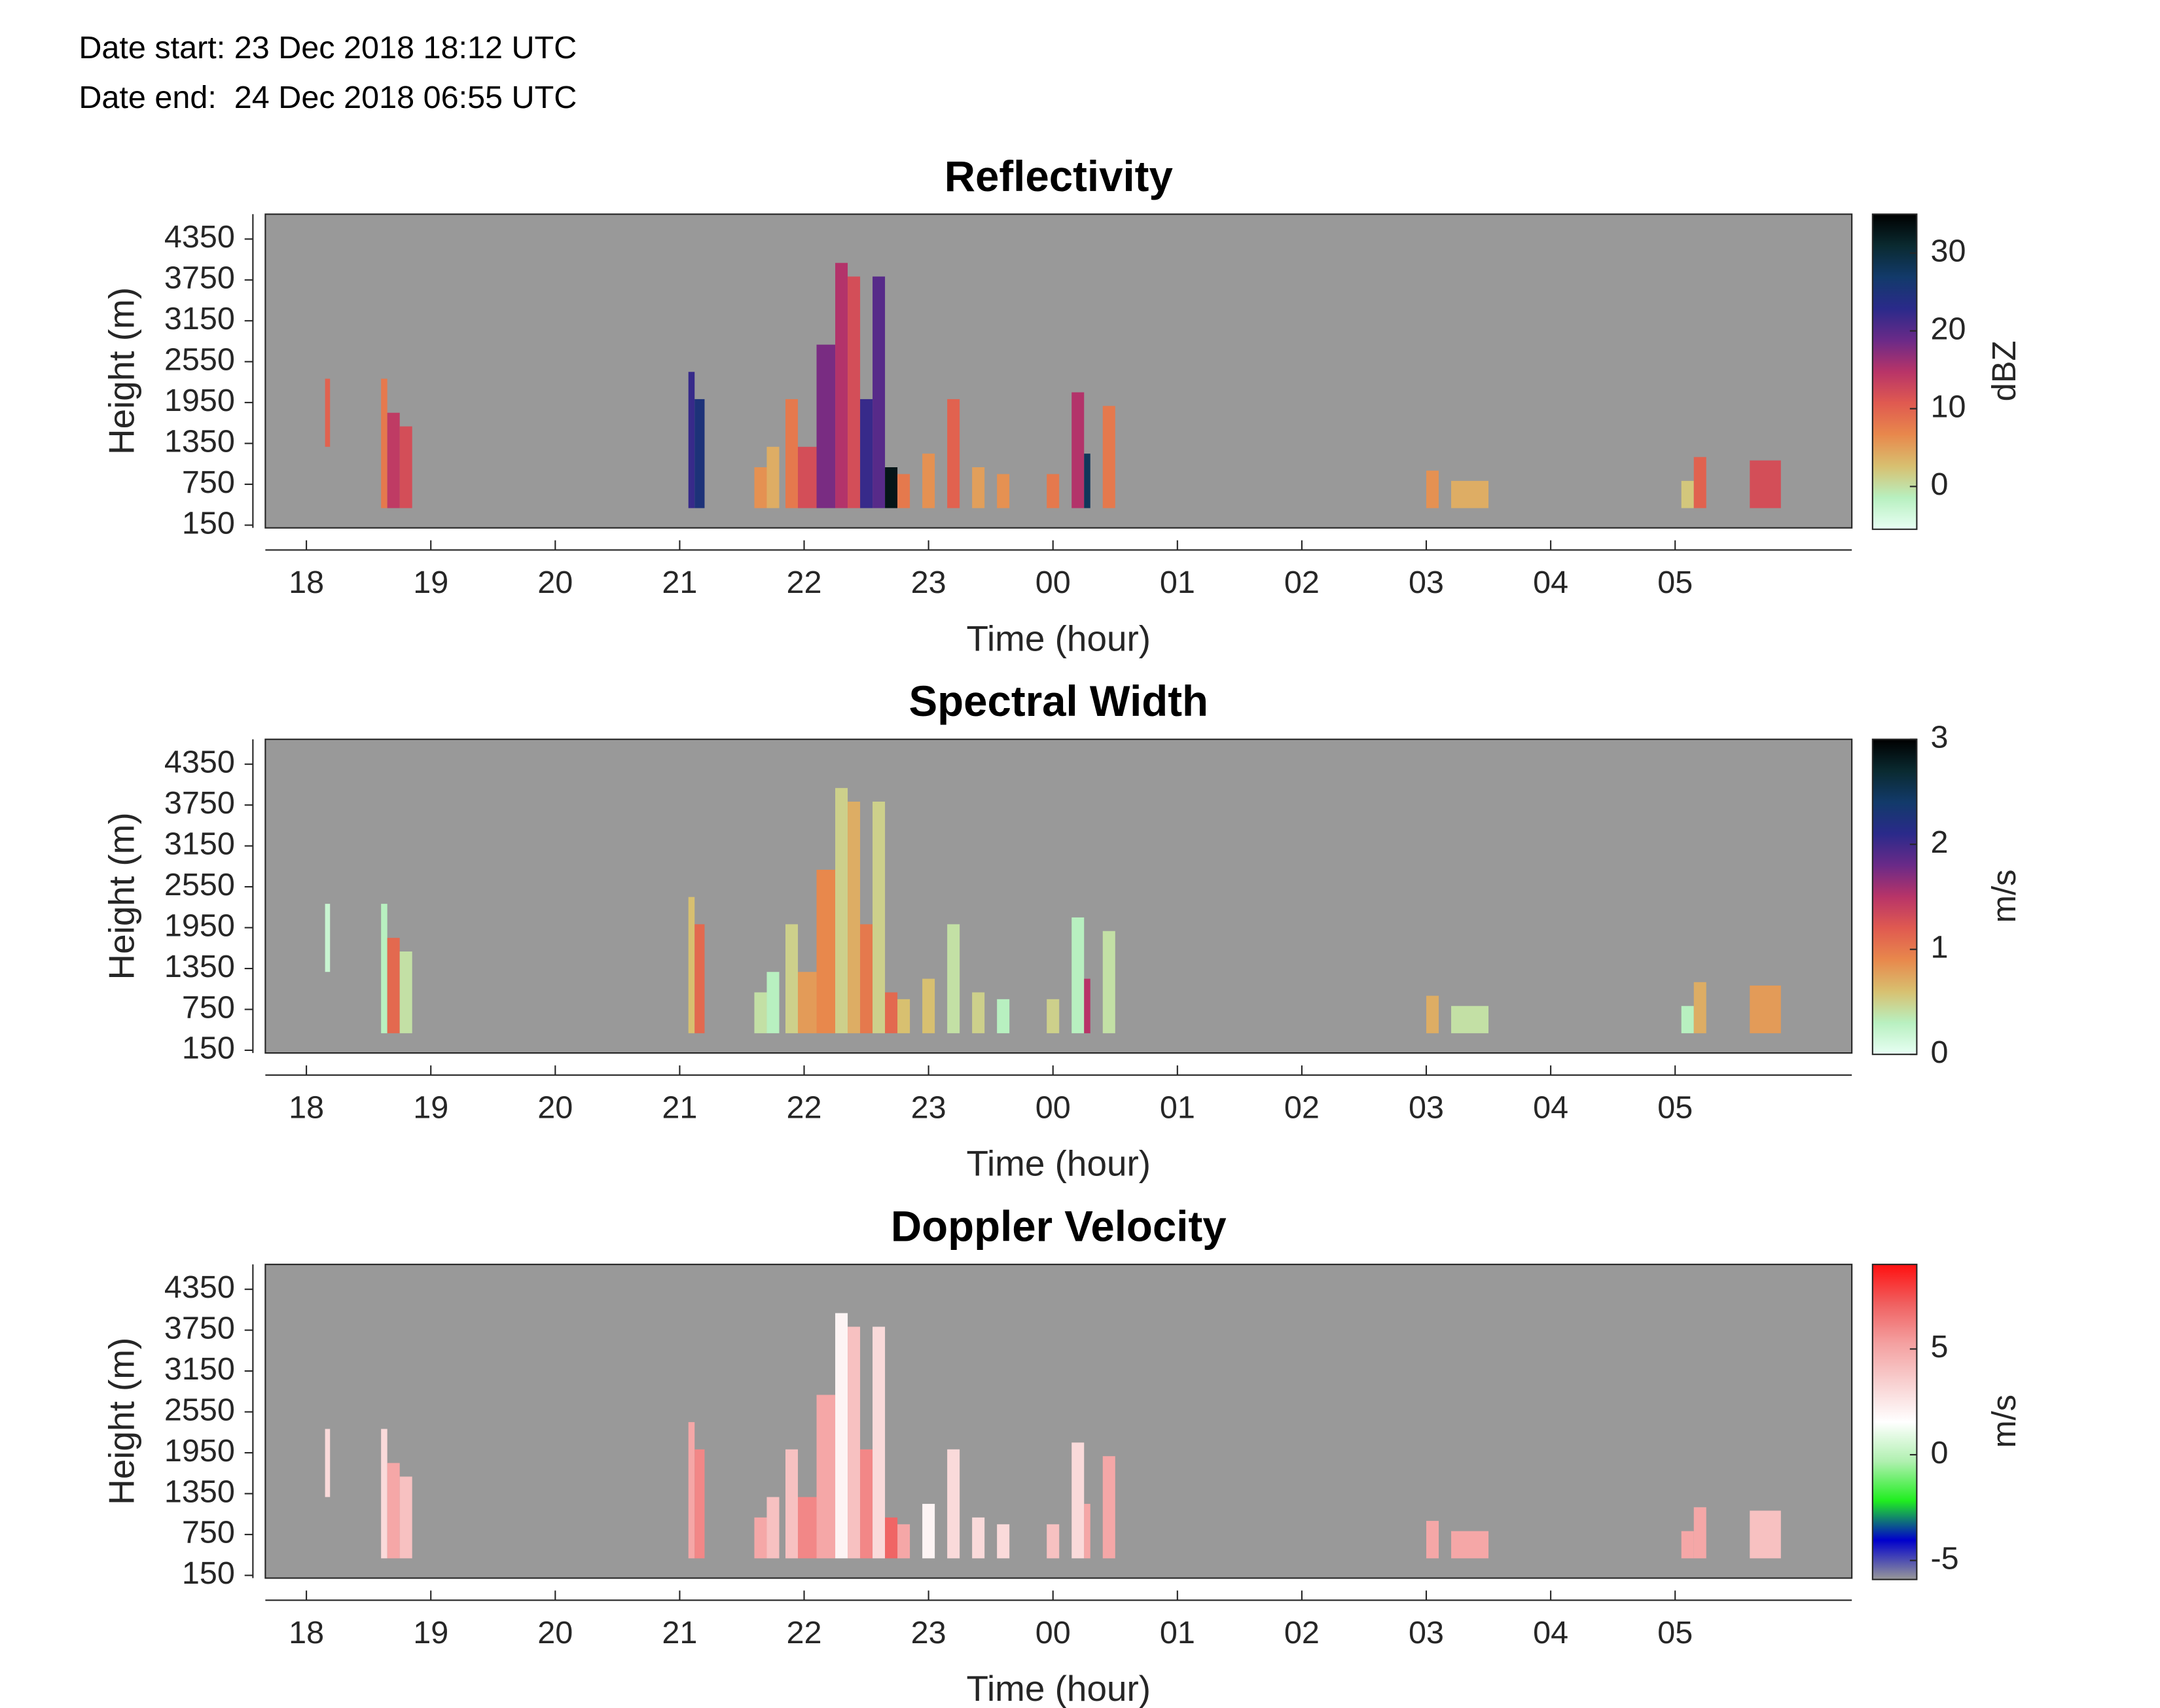 The image size is (2160, 1708). Describe the element at coordinates (430, 1107) in the screenshot. I see `x-tick-label: 19` at that location.